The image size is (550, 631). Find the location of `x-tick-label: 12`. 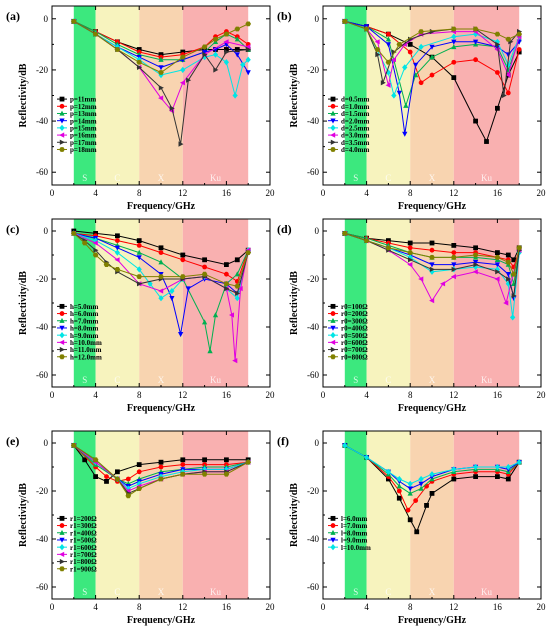

x-tick-label: 12 is located at coordinates (453, 395).